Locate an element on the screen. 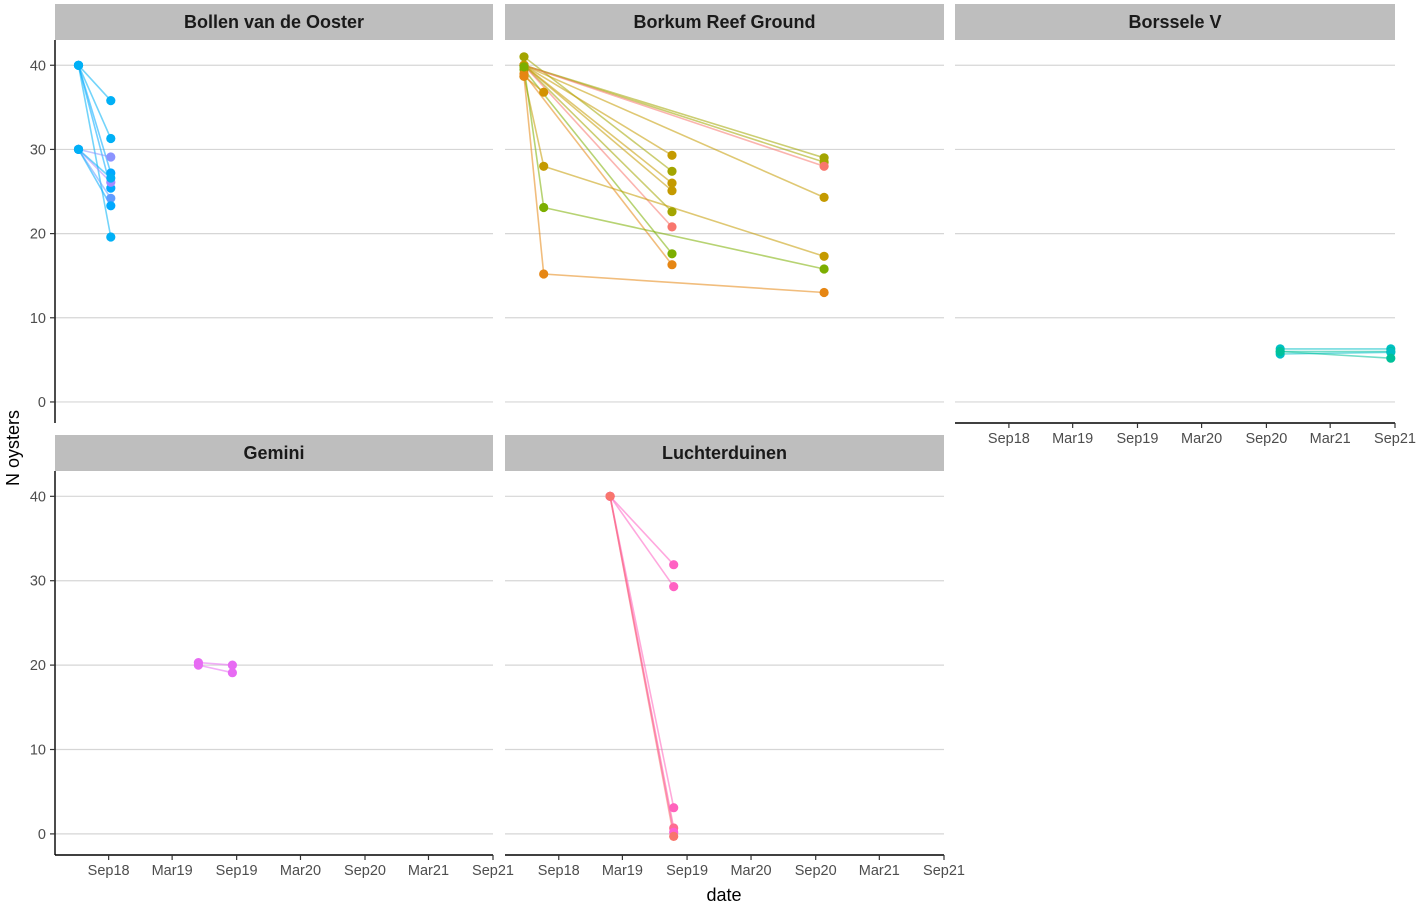 The width and height of the screenshot is (1417, 906). facet-title: Borkum Reef Ground is located at coordinates (724, 22).